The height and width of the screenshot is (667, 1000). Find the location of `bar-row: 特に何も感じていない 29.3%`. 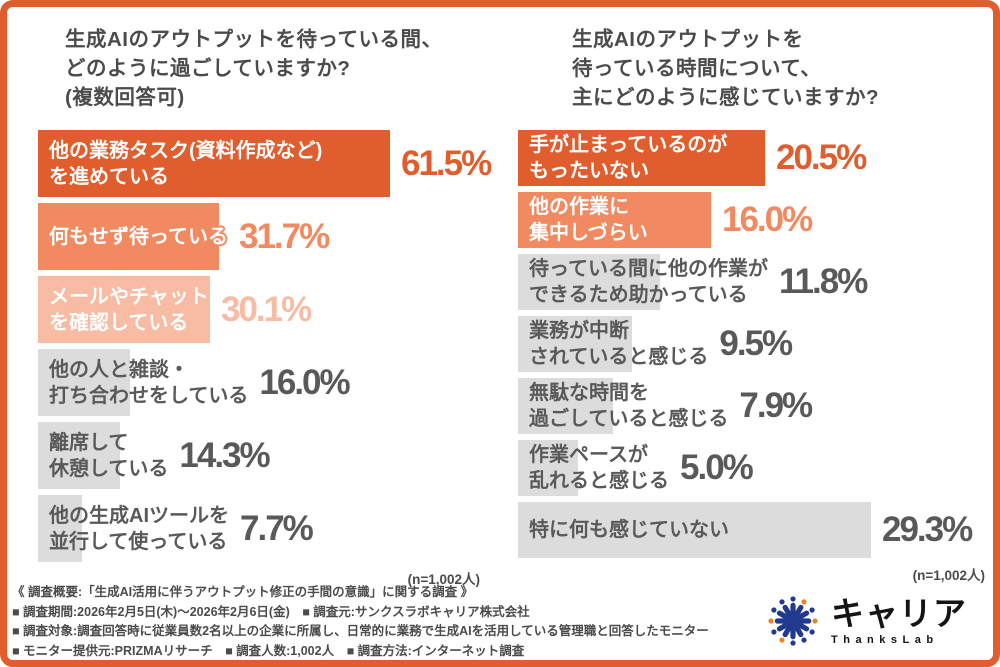

bar-row: 特に何も感じていない 29.3% is located at coordinates (751, 530).